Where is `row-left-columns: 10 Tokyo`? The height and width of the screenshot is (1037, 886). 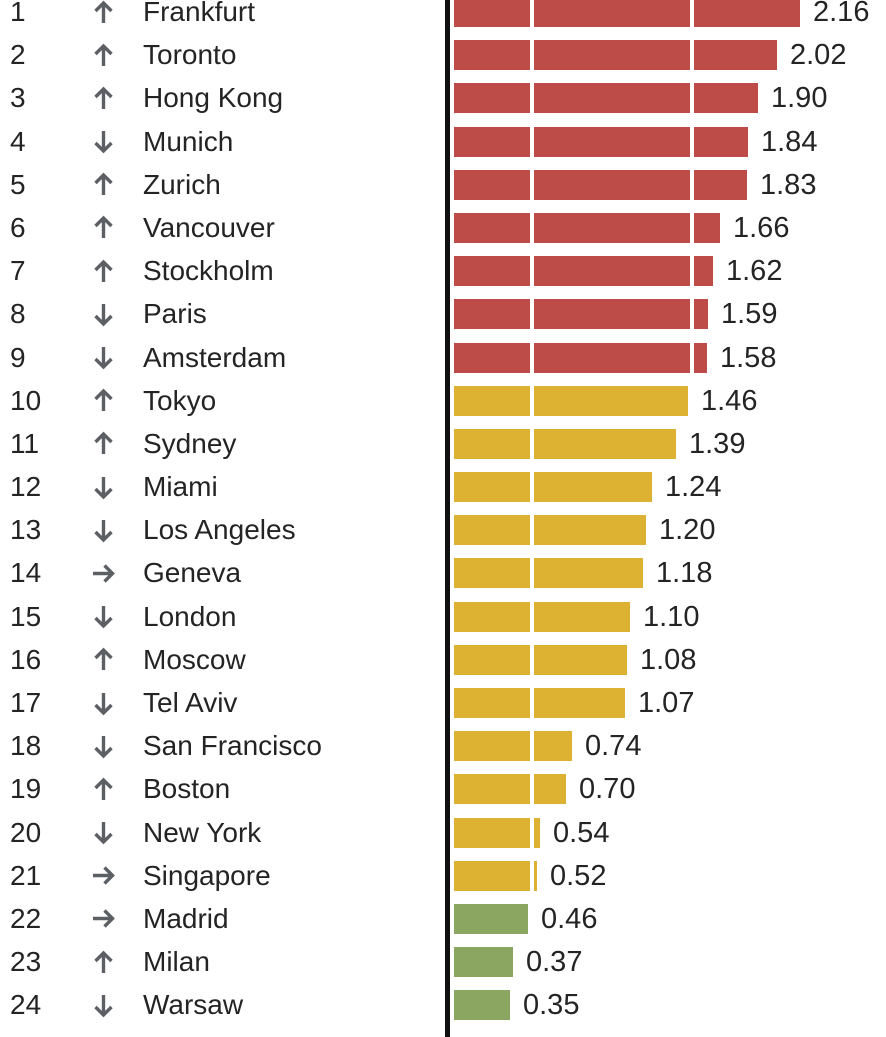 row-left-columns: 10 Tokyo is located at coordinates (222, 400).